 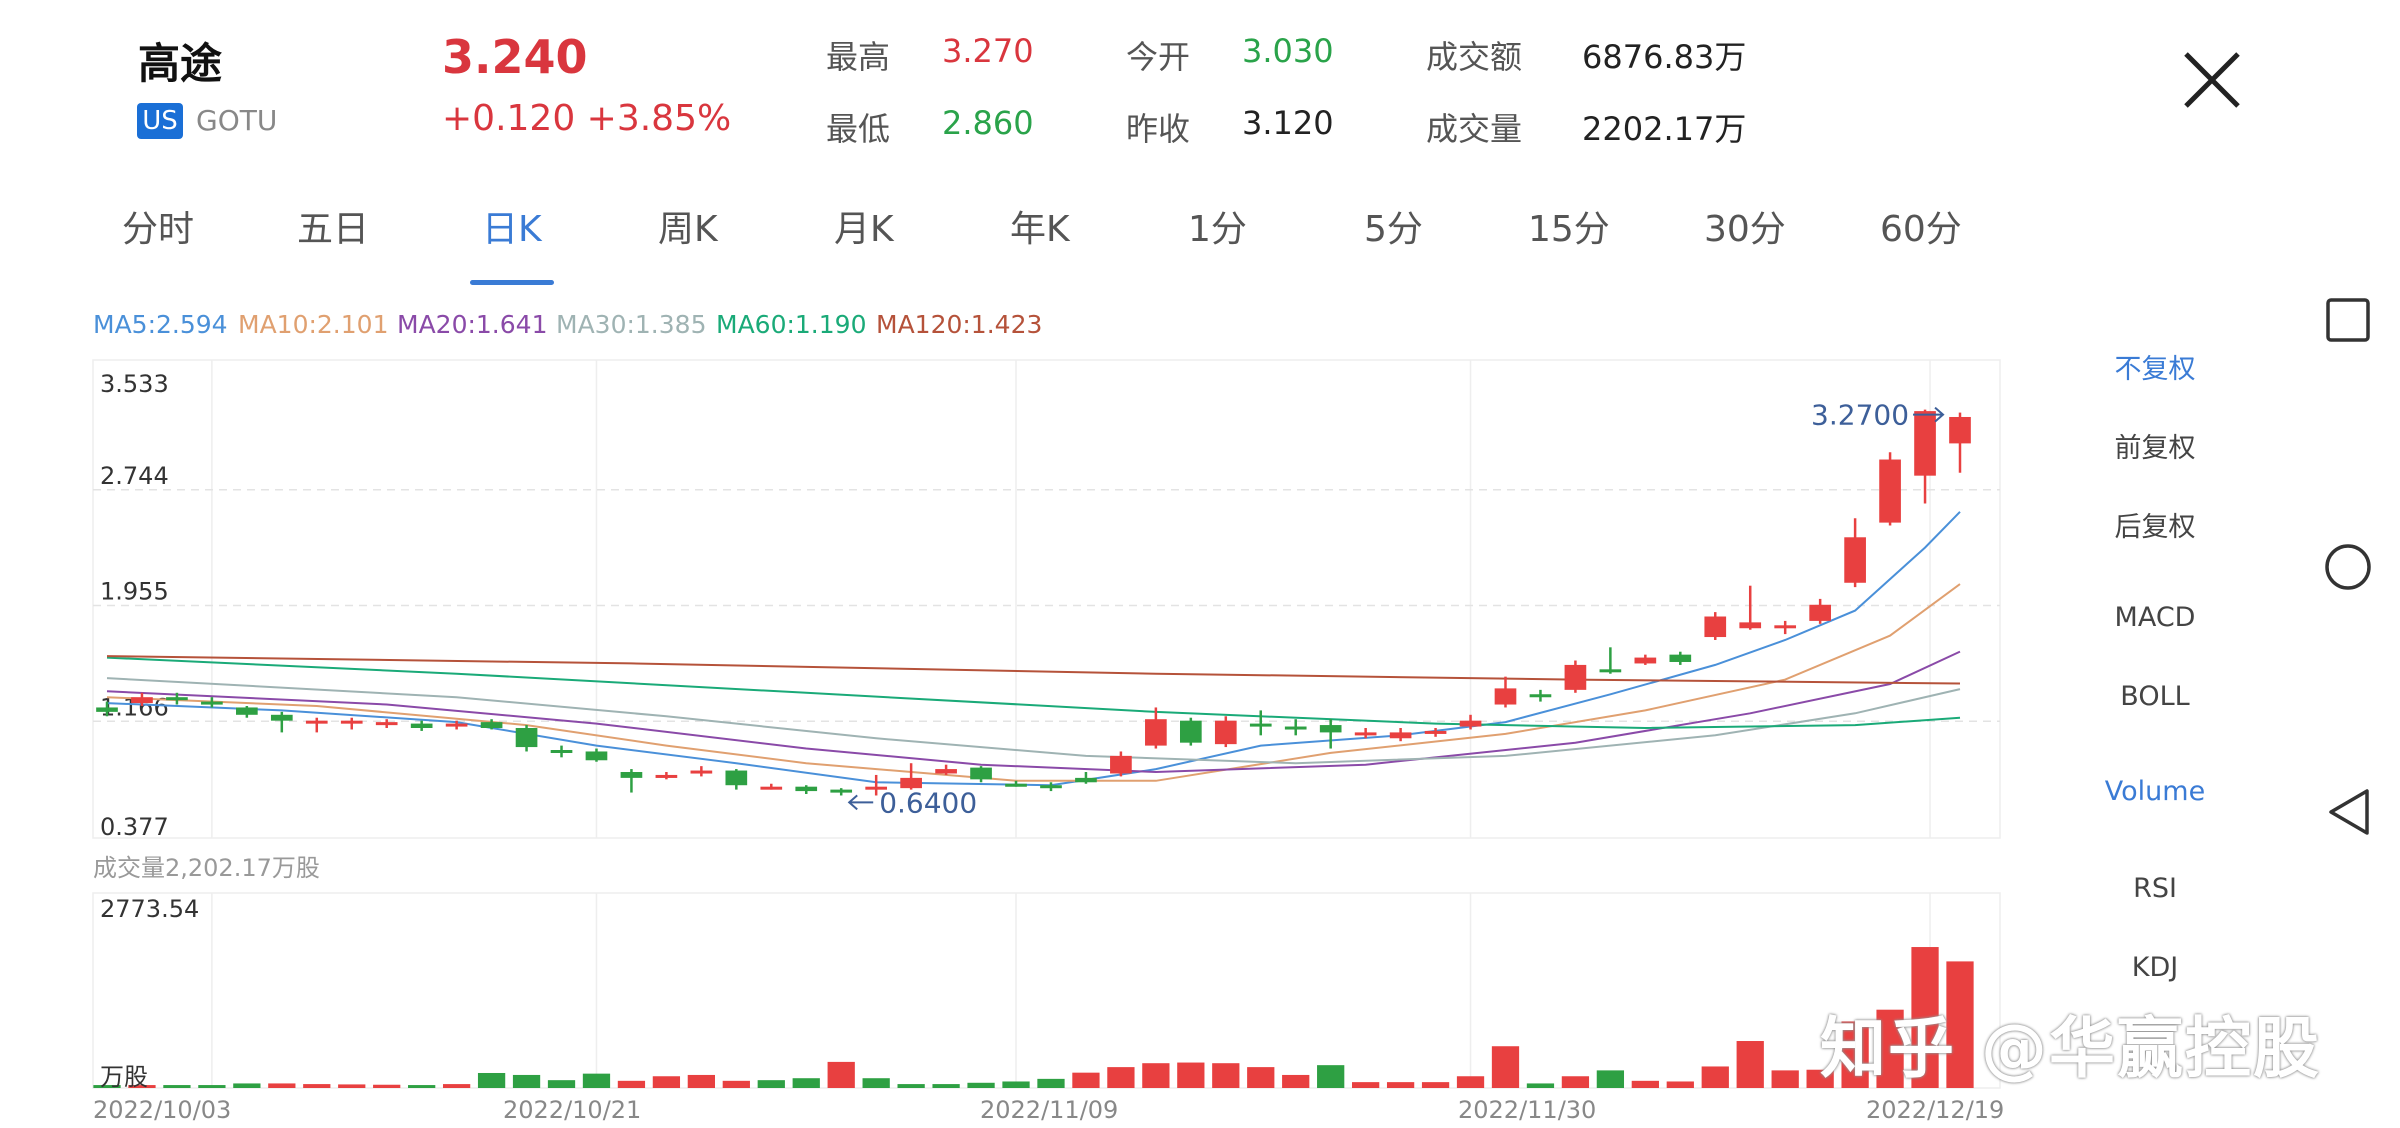 I want to click on home-icon, so click(x=2348, y=567).